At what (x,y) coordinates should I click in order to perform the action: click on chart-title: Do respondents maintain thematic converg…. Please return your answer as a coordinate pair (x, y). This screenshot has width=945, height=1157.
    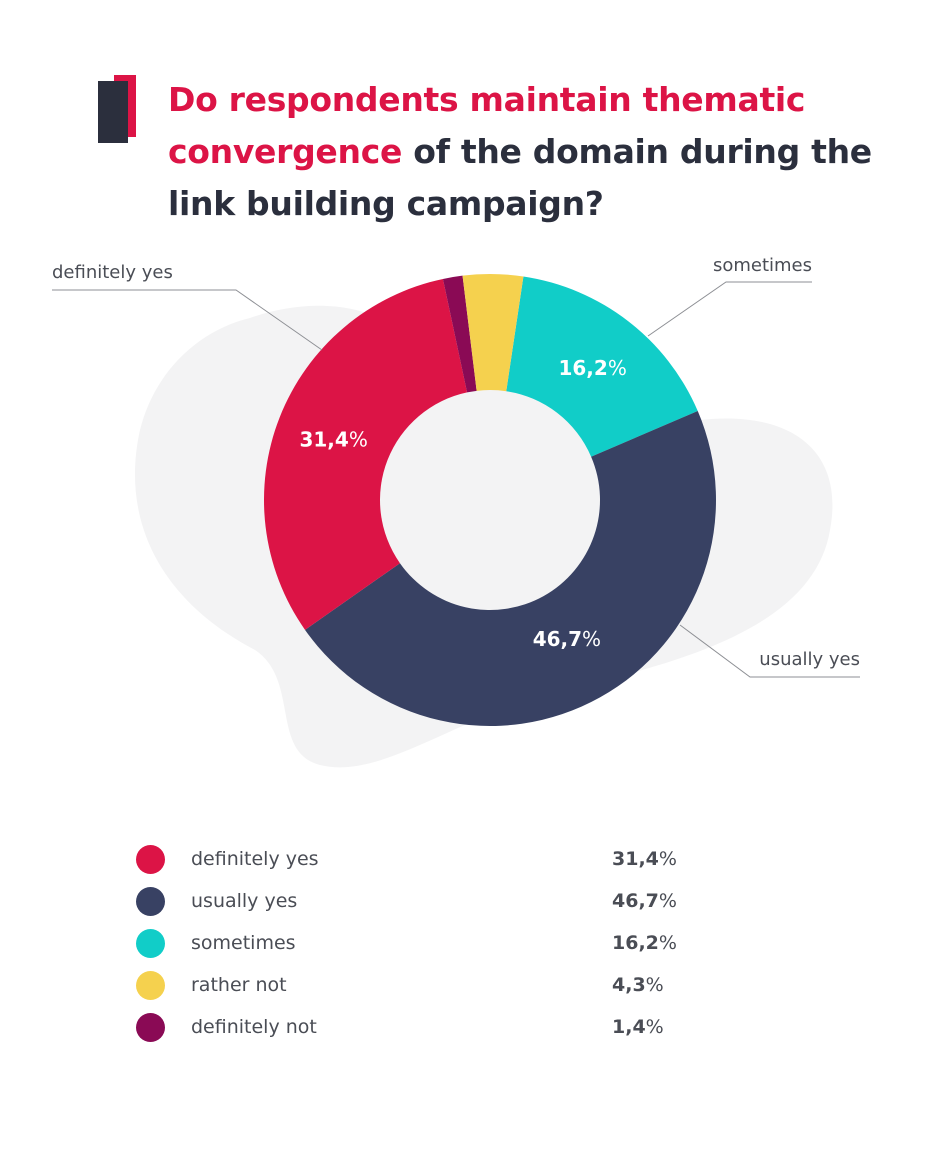
    Looking at the image, I should click on (528, 152).